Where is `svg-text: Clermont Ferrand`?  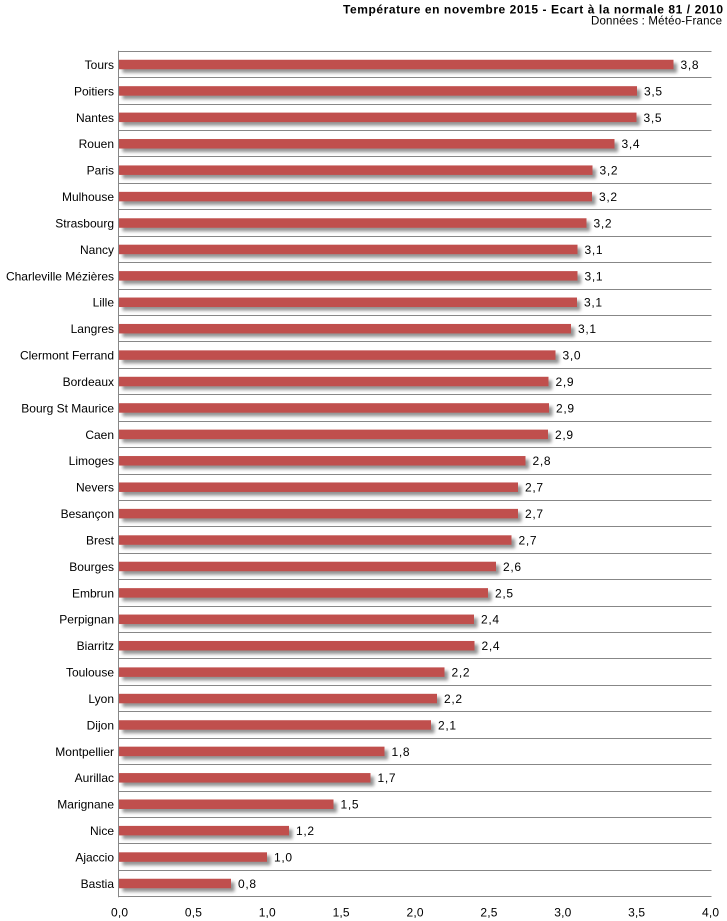
svg-text: Clermont Ferrand is located at coordinates (67, 356).